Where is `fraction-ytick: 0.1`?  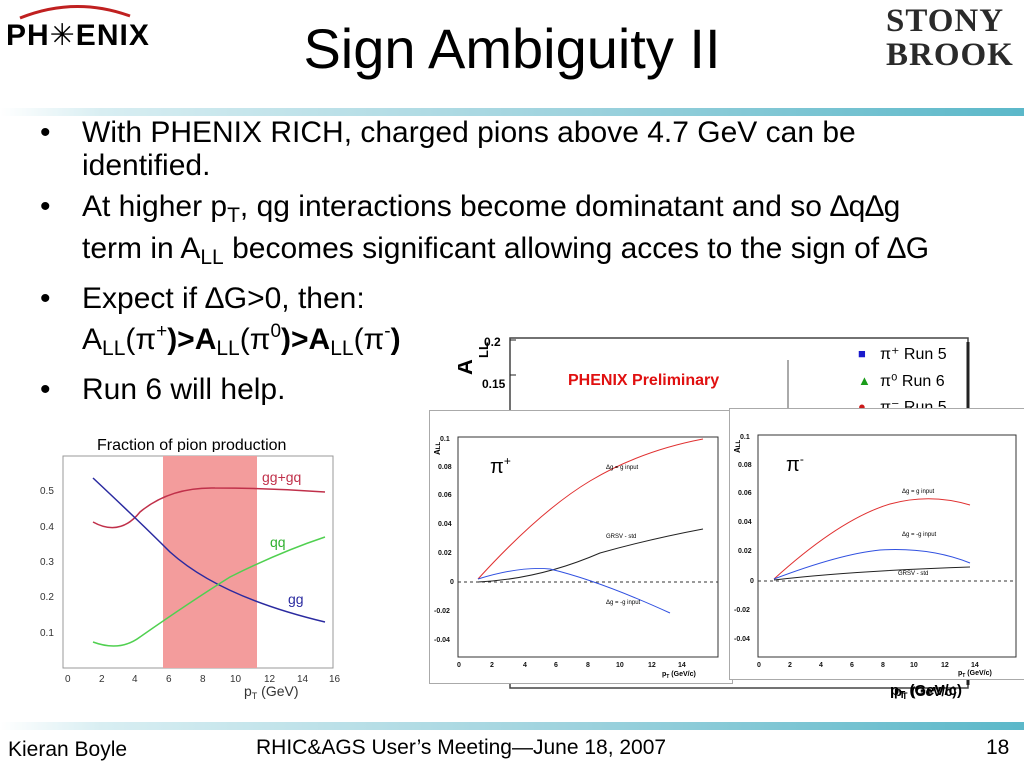 fraction-ytick: 0.1 is located at coordinates (47, 633).